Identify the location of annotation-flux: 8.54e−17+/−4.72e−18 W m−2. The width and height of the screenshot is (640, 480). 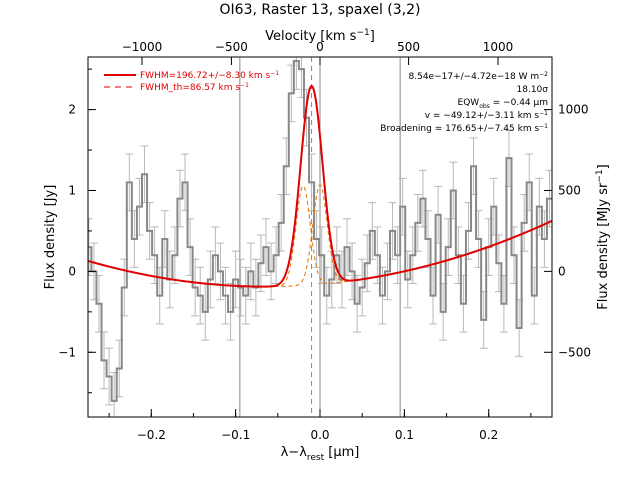
(479, 76).